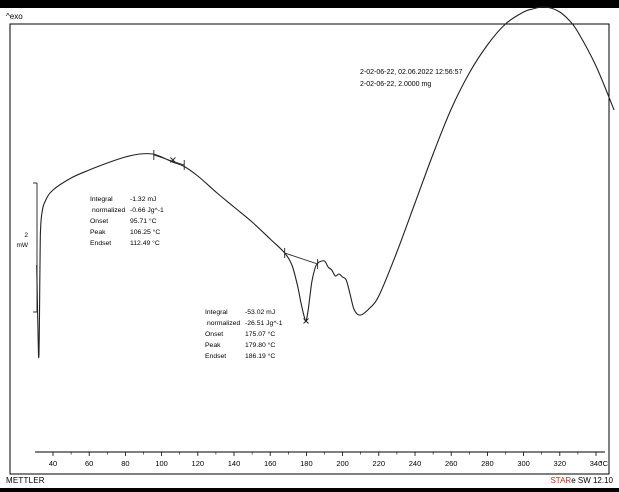 This screenshot has height=492, width=619. What do you see at coordinates (487, 463) in the screenshot?
I see `x-tick-label: 280` at bounding box center [487, 463].